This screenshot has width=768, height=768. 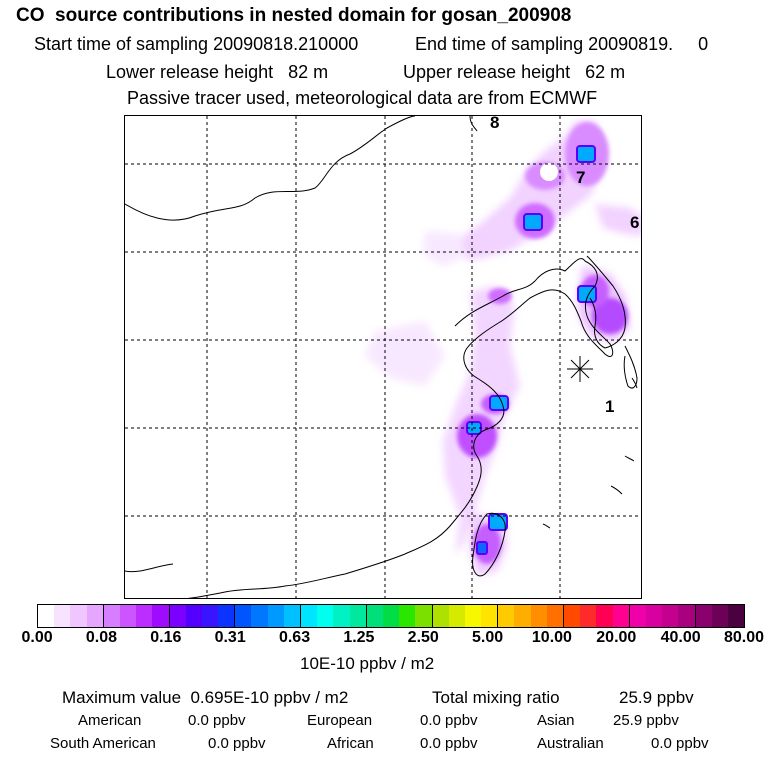 What do you see at coordinates (489, 544) in the screenshot?
I see `coastline-taiwan` at bounding box center [489, 544].